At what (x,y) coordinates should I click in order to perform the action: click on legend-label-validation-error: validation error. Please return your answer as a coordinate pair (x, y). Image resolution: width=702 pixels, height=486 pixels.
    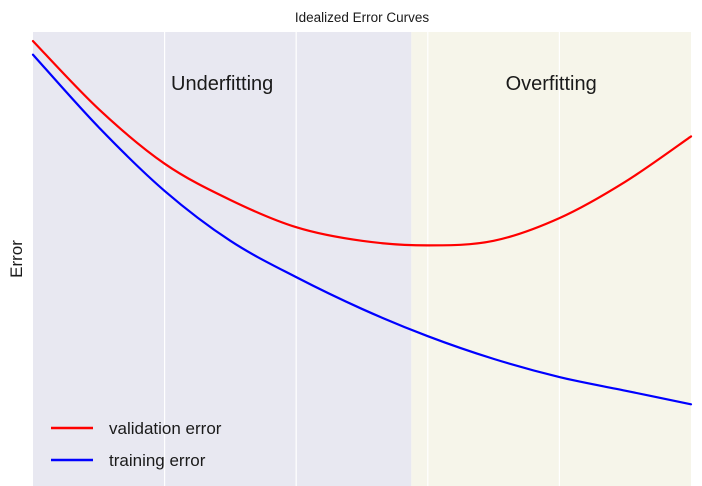
    Looking at the image, I should click on (165, 428).